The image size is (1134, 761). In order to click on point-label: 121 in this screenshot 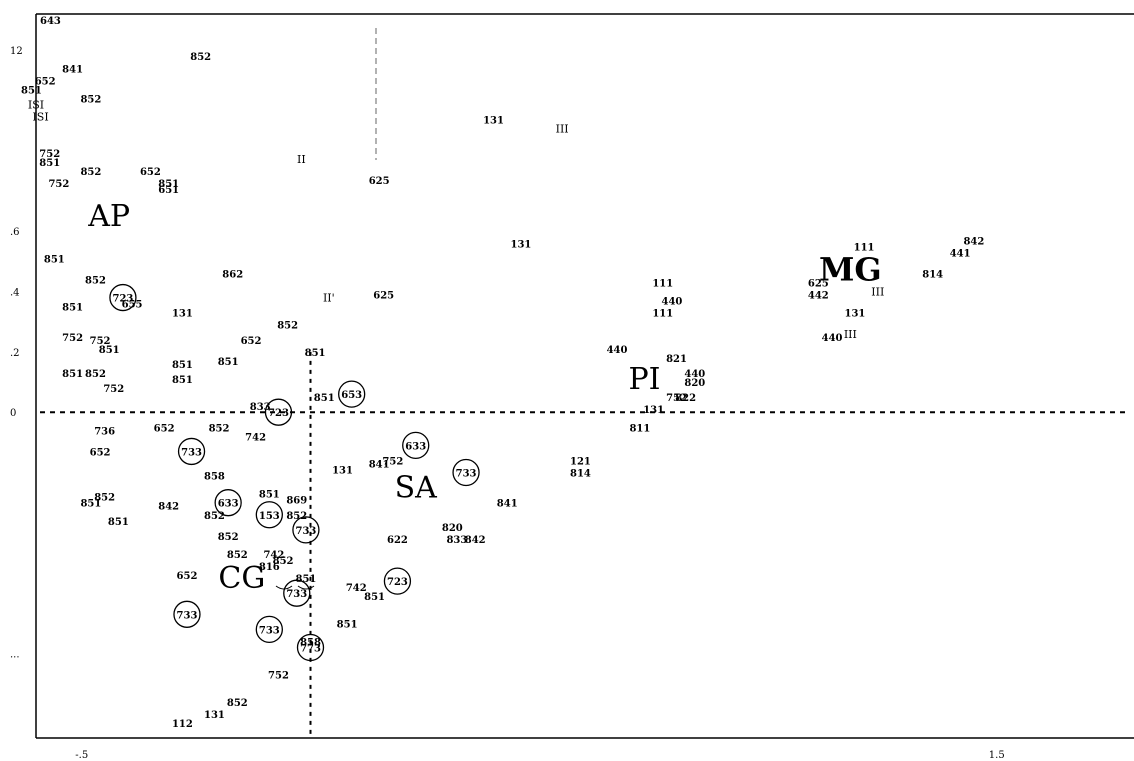, I will do `click(580, 461)`.